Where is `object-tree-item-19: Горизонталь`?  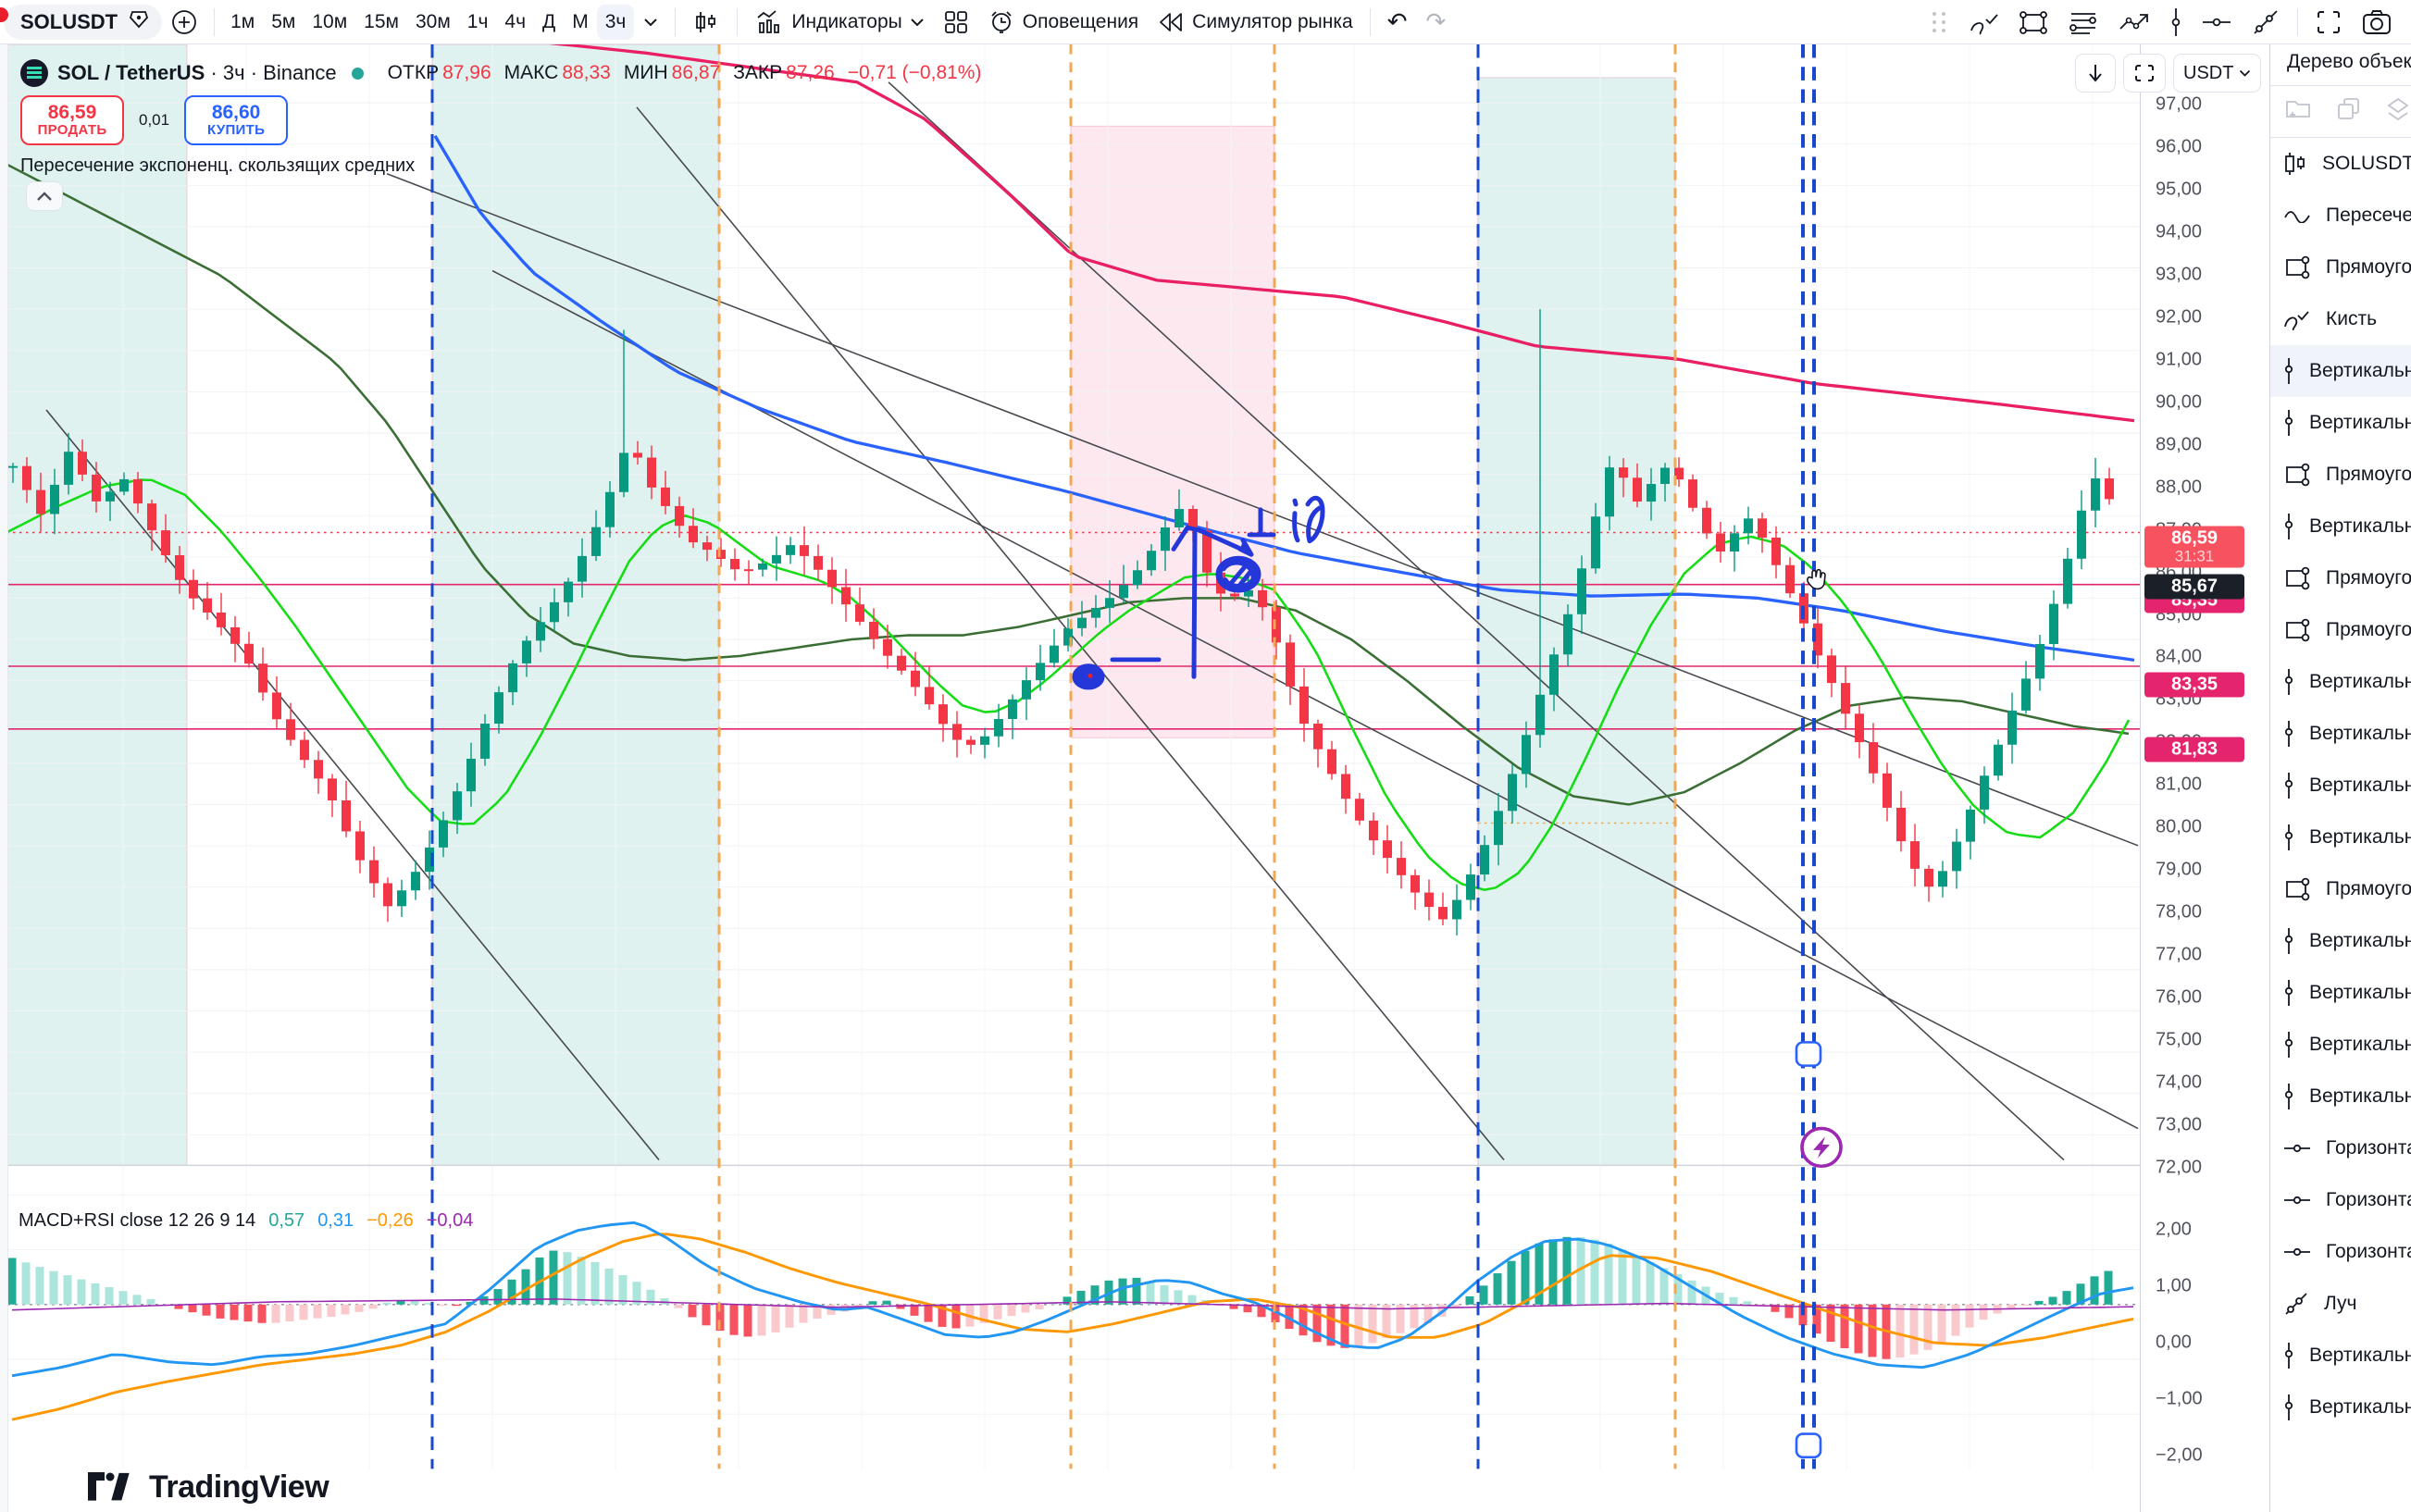
object-tree-item-19: Горизонталь is located at coordinates (2340, 1148).